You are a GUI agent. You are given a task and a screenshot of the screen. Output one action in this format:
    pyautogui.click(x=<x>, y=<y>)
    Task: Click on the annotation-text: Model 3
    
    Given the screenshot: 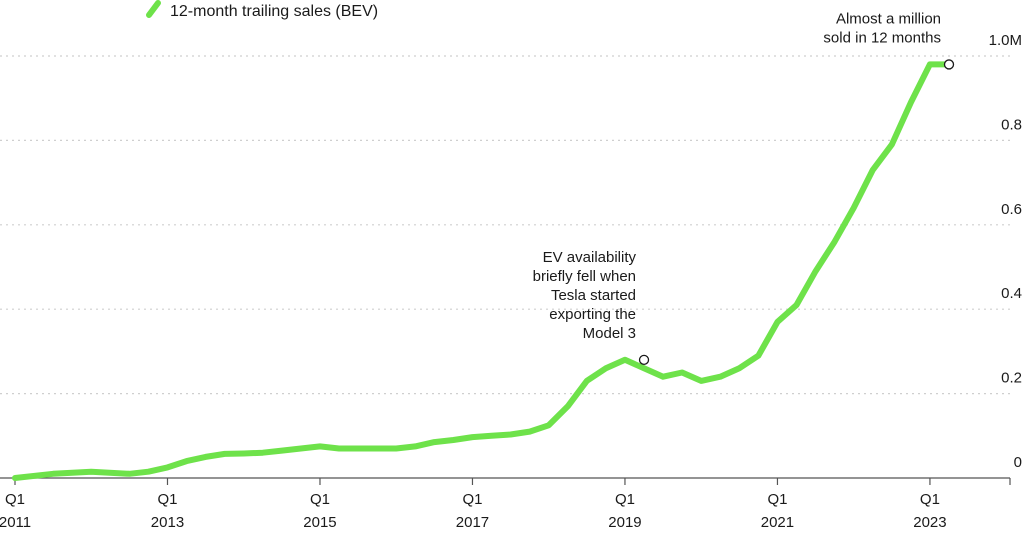 What is the action you would take?
    pyautogui.click(x=609, y=333)
    